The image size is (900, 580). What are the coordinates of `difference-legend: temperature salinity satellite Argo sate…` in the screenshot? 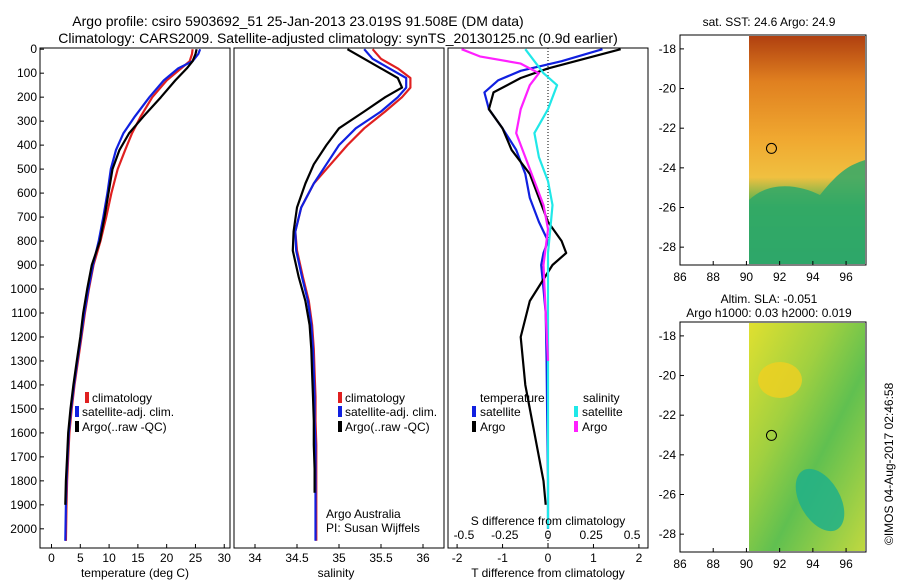 It's located at (547, 412).